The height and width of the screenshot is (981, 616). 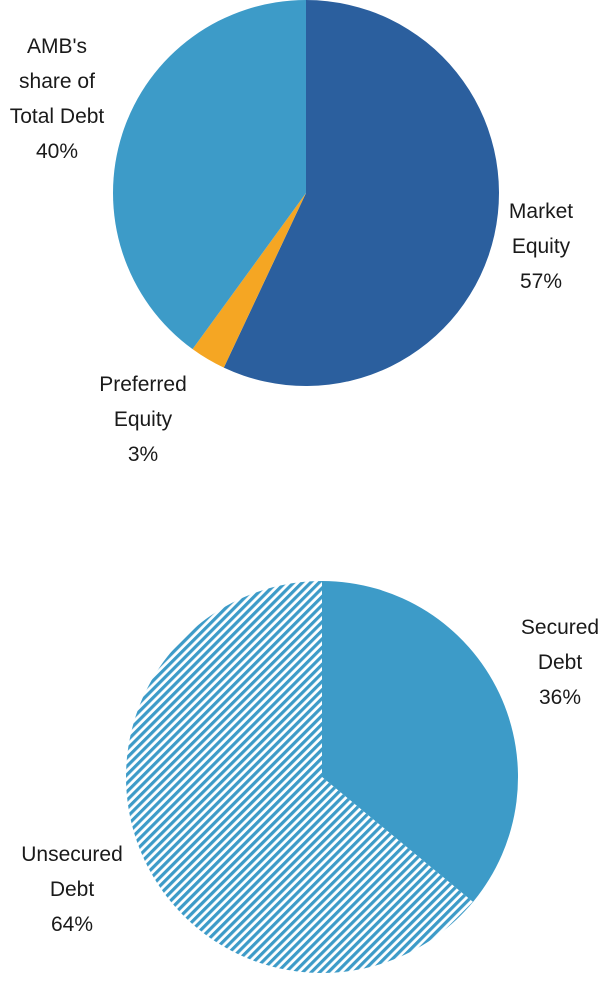 What do you see at coordinates (143, 454) in the screenshot?
I see `slice-value-label: 3%` at bounding box center [143, 454].